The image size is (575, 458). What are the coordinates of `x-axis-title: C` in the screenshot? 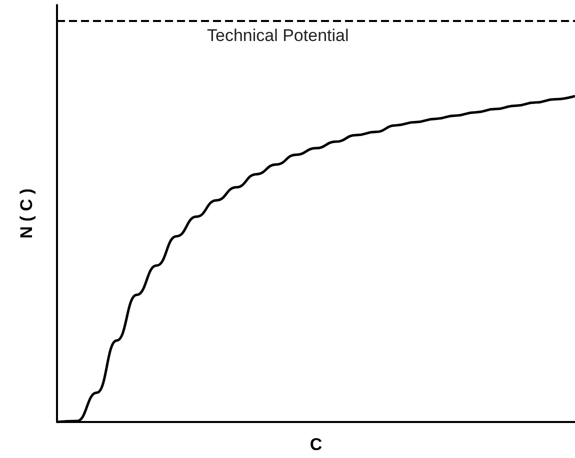 It's located at (316, 444).